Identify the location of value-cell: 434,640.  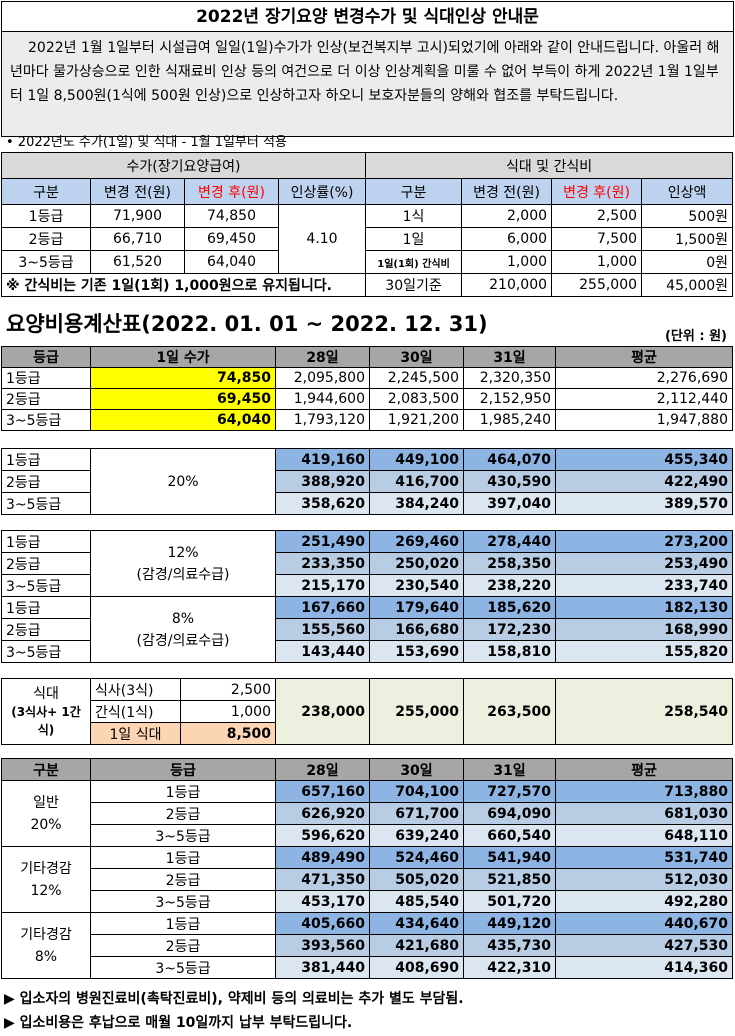
(416, 923).